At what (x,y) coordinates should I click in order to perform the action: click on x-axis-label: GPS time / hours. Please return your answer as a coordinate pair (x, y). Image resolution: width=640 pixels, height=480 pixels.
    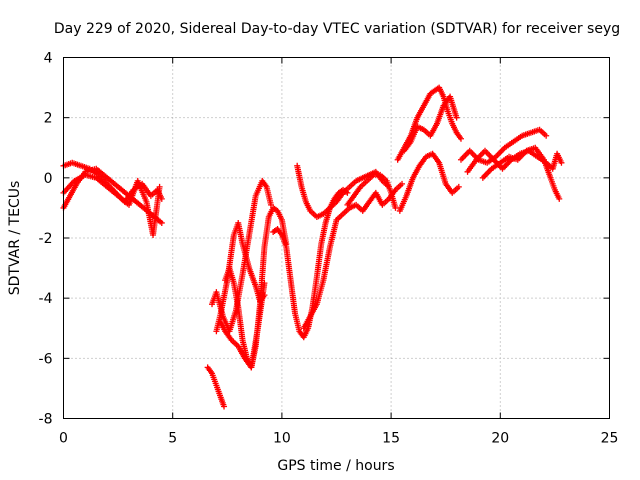
    Looking at the image, I should click on (335, 466).